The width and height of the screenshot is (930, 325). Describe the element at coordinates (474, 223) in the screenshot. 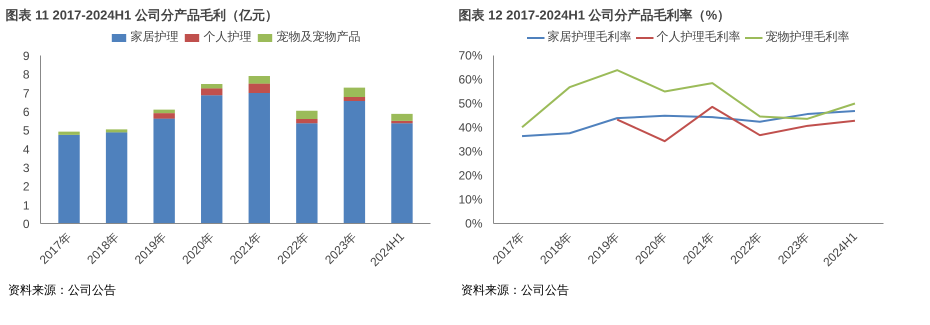

I see `y-tick-label: 0%` at that location.